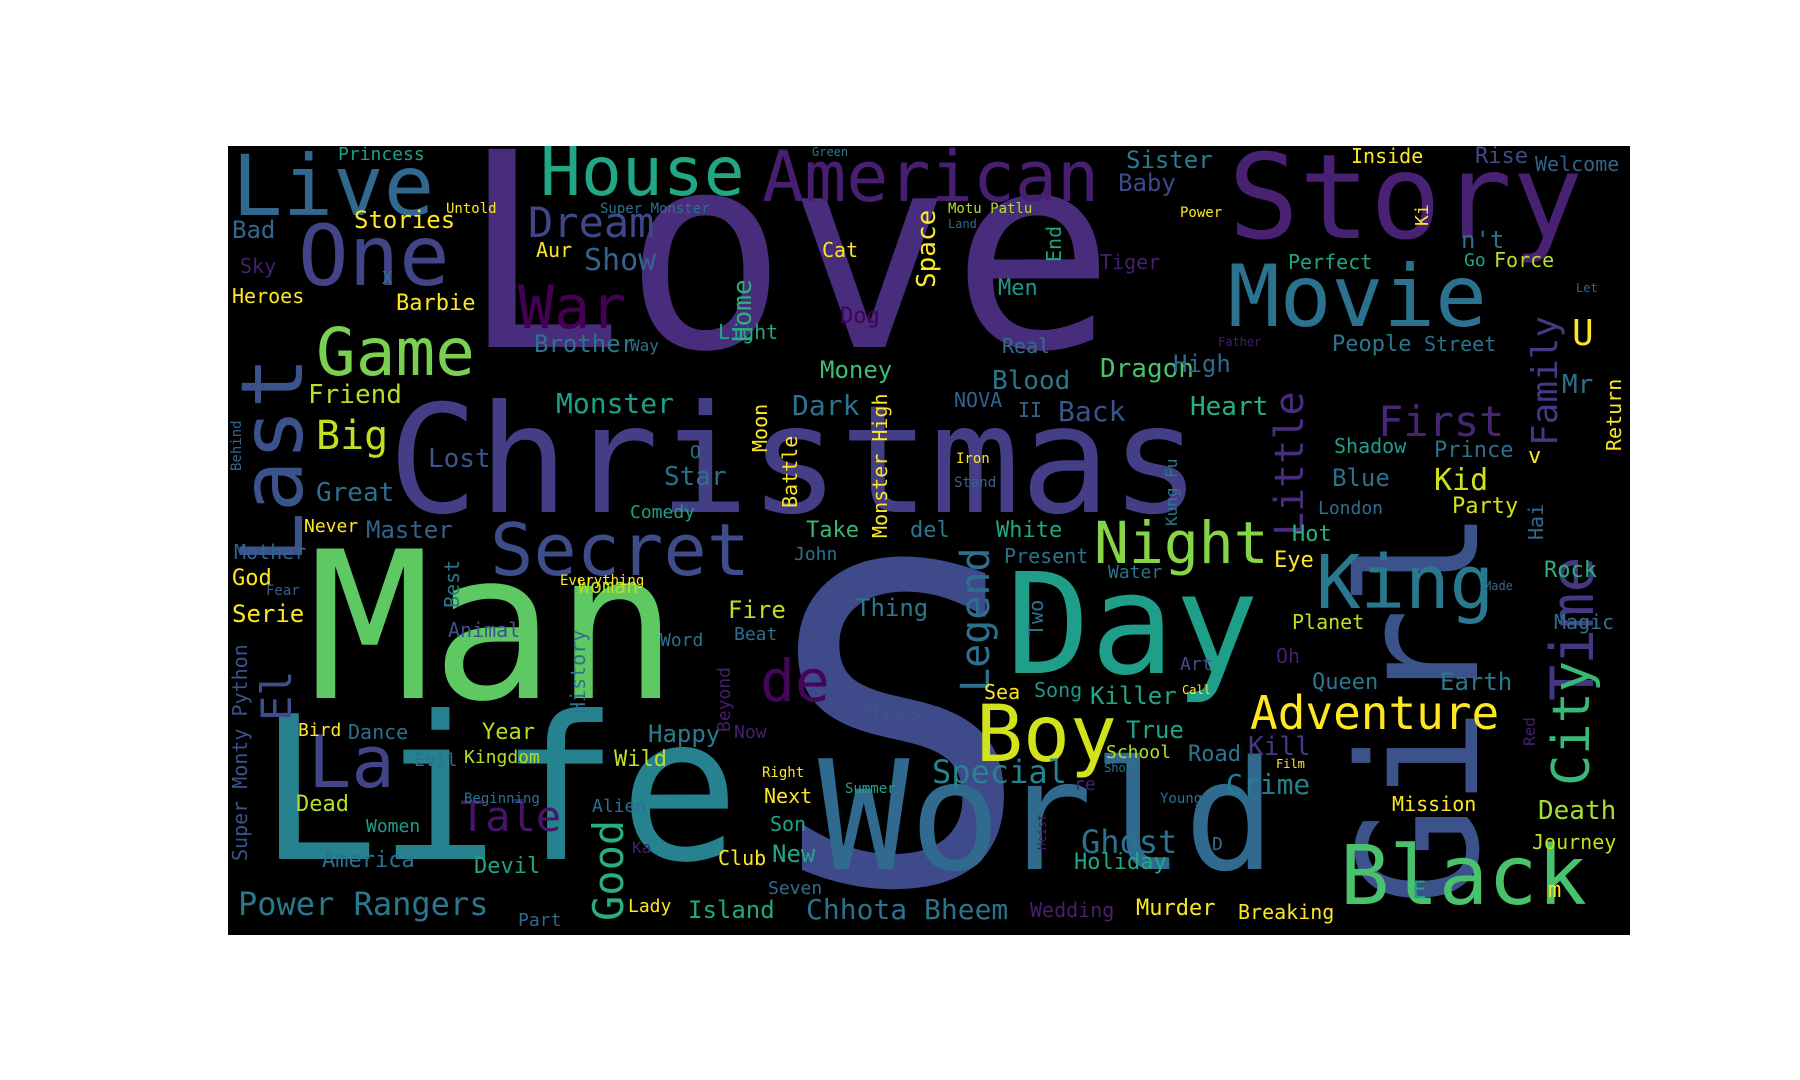 The image size is (1800, 1080). What do you see at coordinates (405, 220) in the screenshot?
I see `cloud-word: Stories` at bounding box center [405, 220].